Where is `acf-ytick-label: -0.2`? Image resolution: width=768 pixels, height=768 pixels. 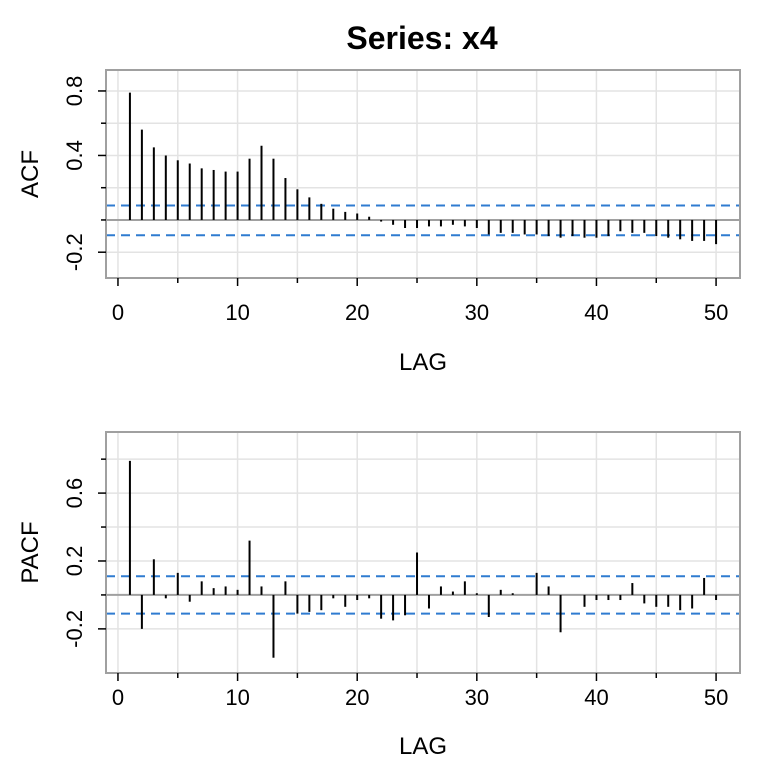 acf-ytick-label: -0.2 is located at coordinates (74, 252).